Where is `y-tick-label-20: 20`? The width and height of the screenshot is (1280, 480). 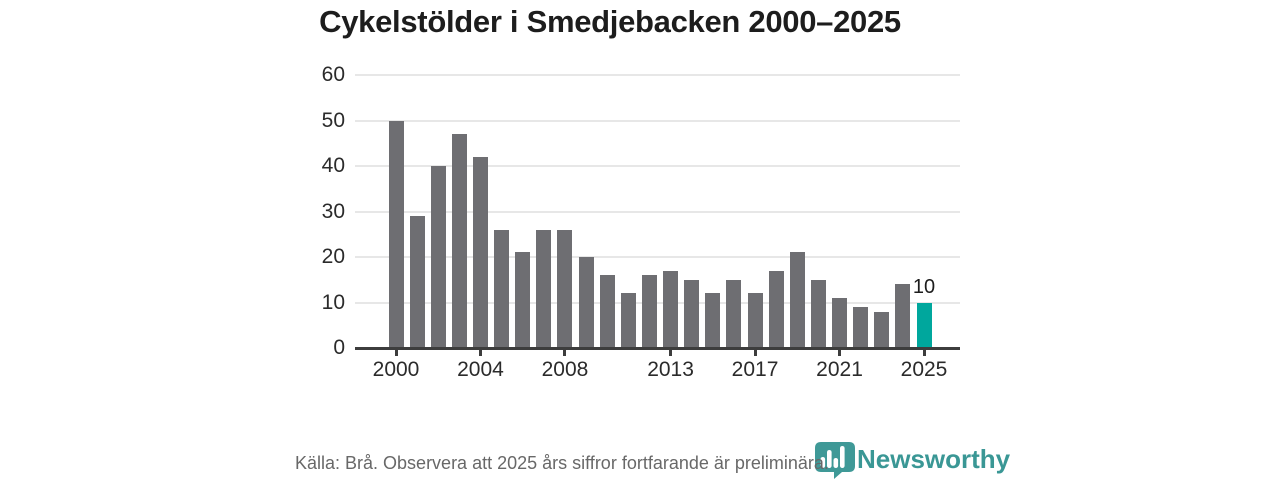
y-tick-label-20: 20 is located at coordinates (333, 256).